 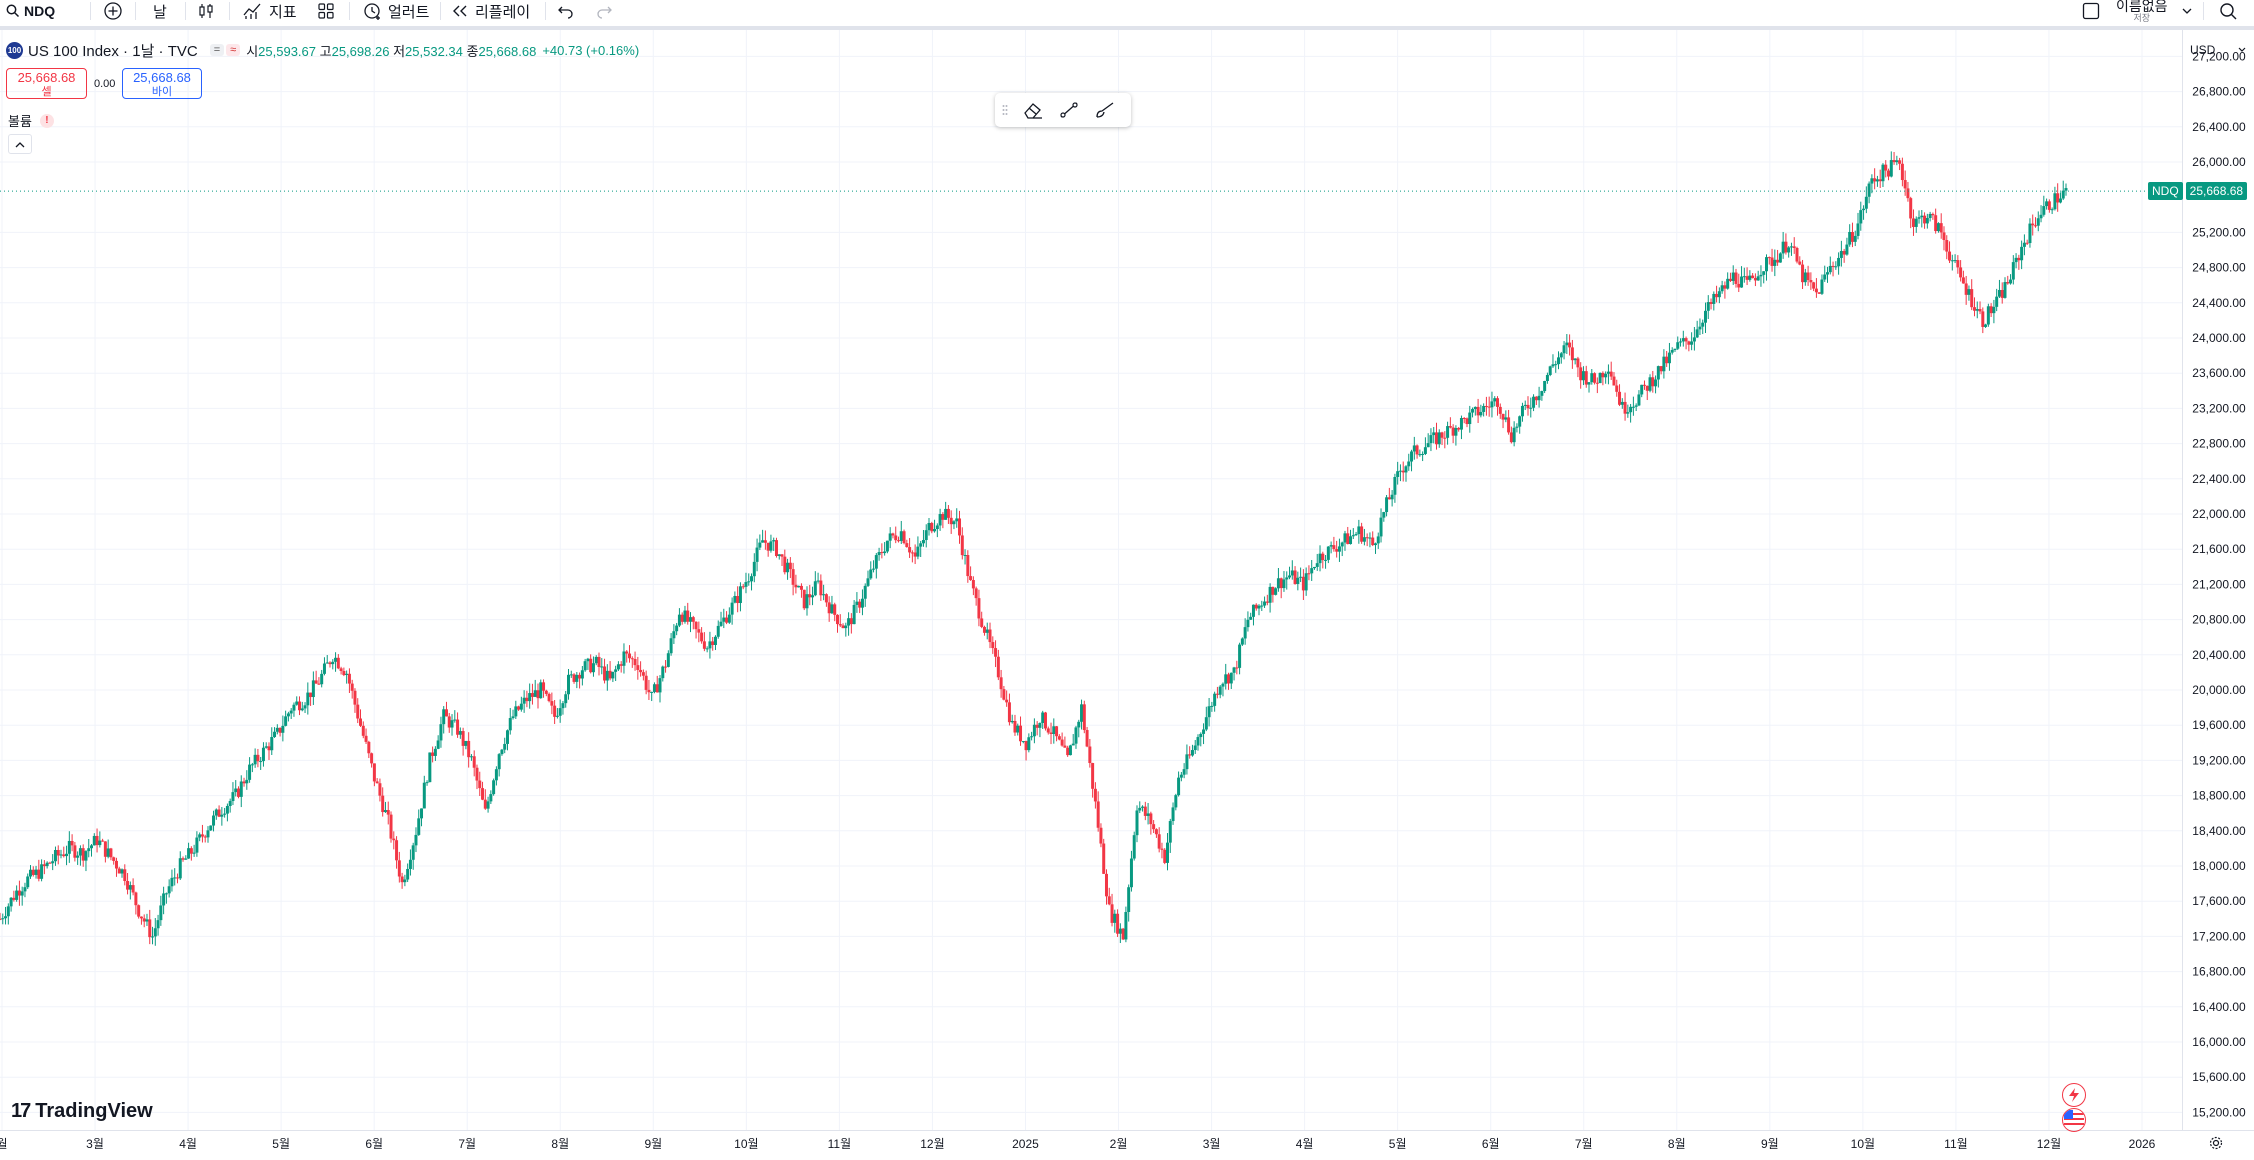 What do you see at coordinates (270, 11) in the screenshot?
I see `indicators-button: 지표` at bounding box center [270, 11].